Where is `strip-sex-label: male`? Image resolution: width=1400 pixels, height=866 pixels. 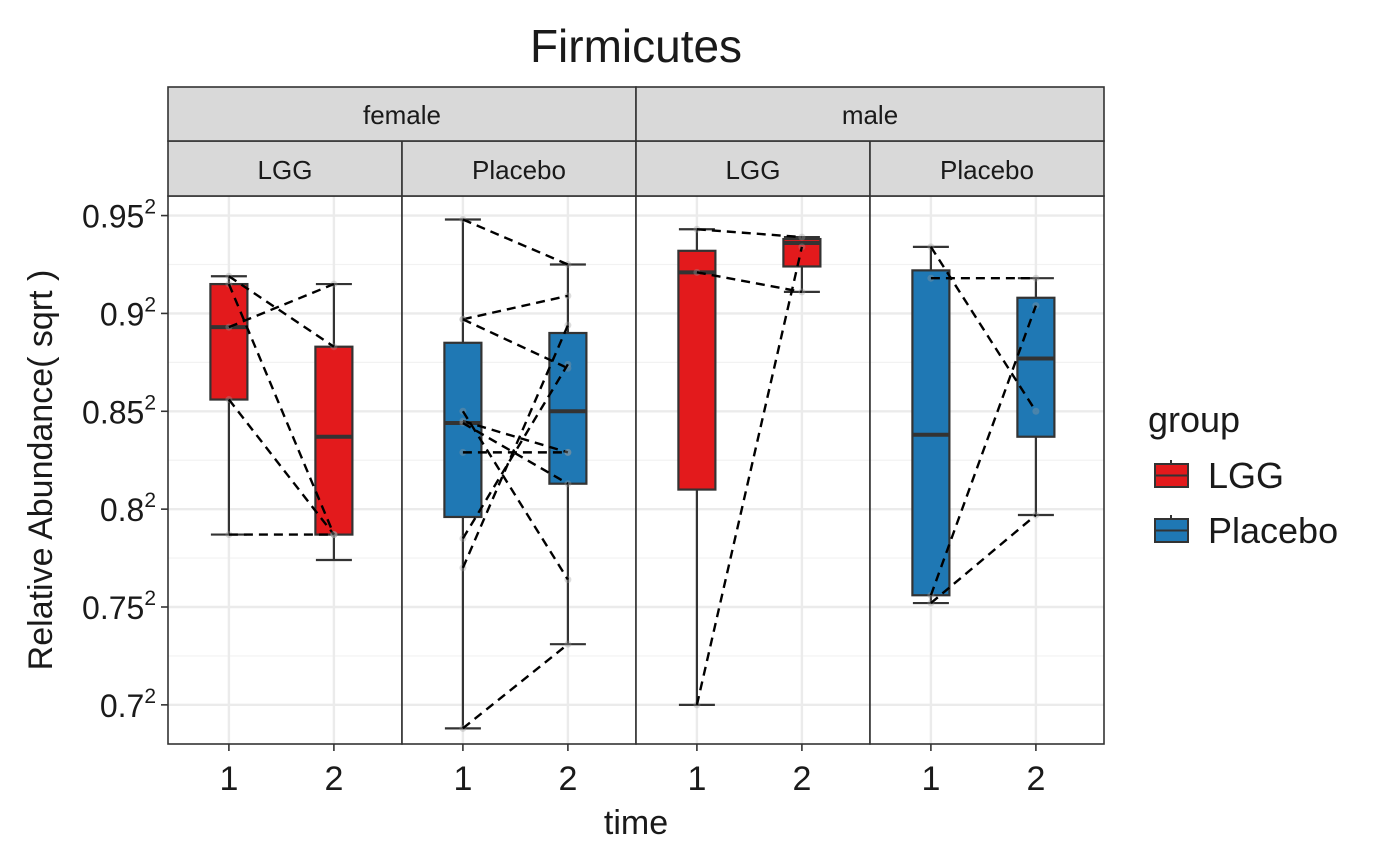
strip-sex-label: male is located at coordinates (870, 115).